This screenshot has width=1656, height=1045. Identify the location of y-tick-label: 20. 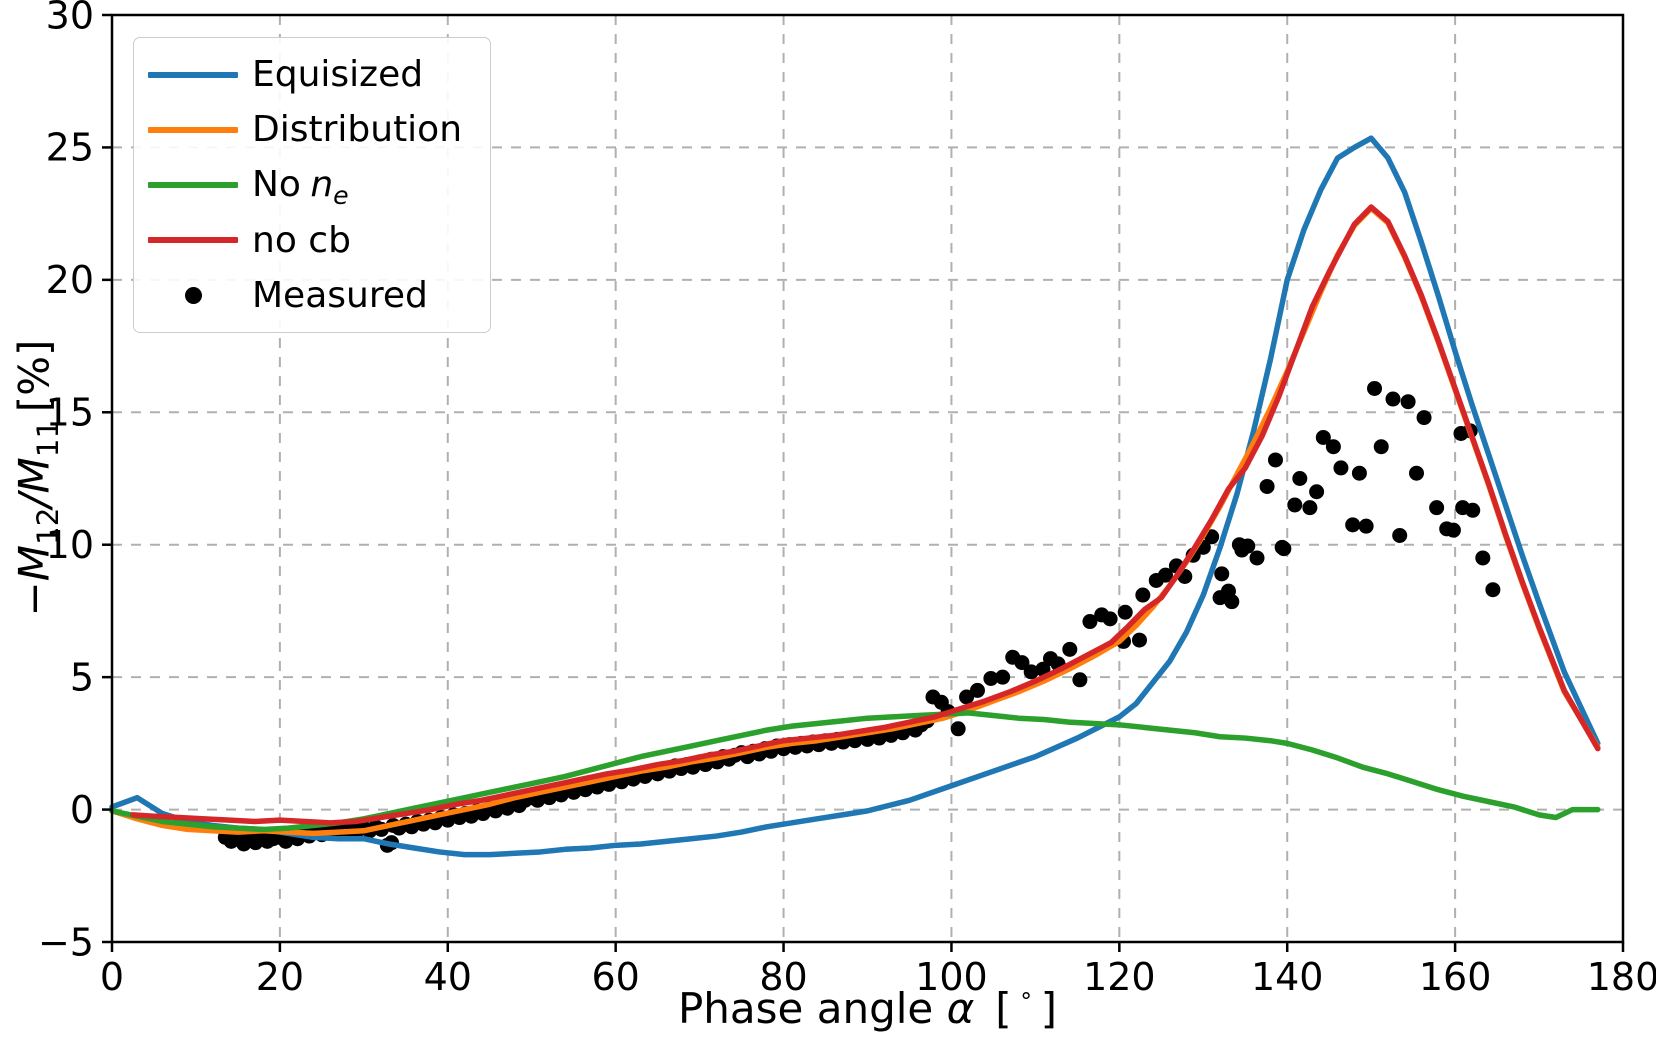
(70, 280).